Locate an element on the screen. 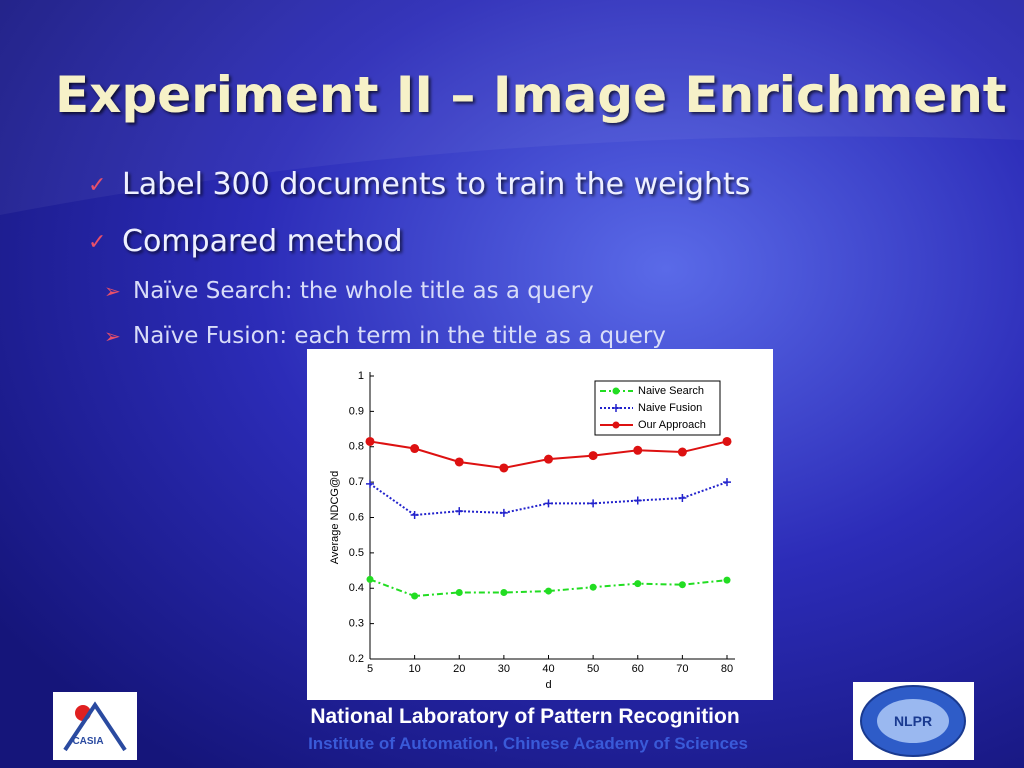  x-axis-label: d is located at coordinates (548, 685).